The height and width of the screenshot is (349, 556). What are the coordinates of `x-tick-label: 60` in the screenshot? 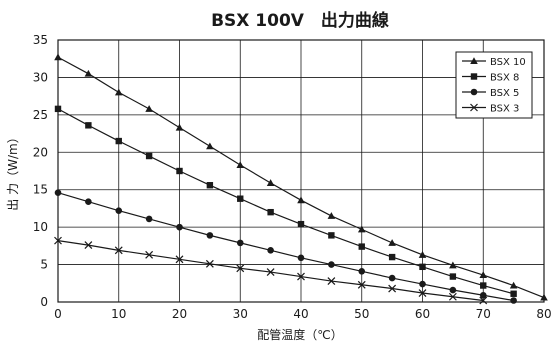 It's located at (422, 314).